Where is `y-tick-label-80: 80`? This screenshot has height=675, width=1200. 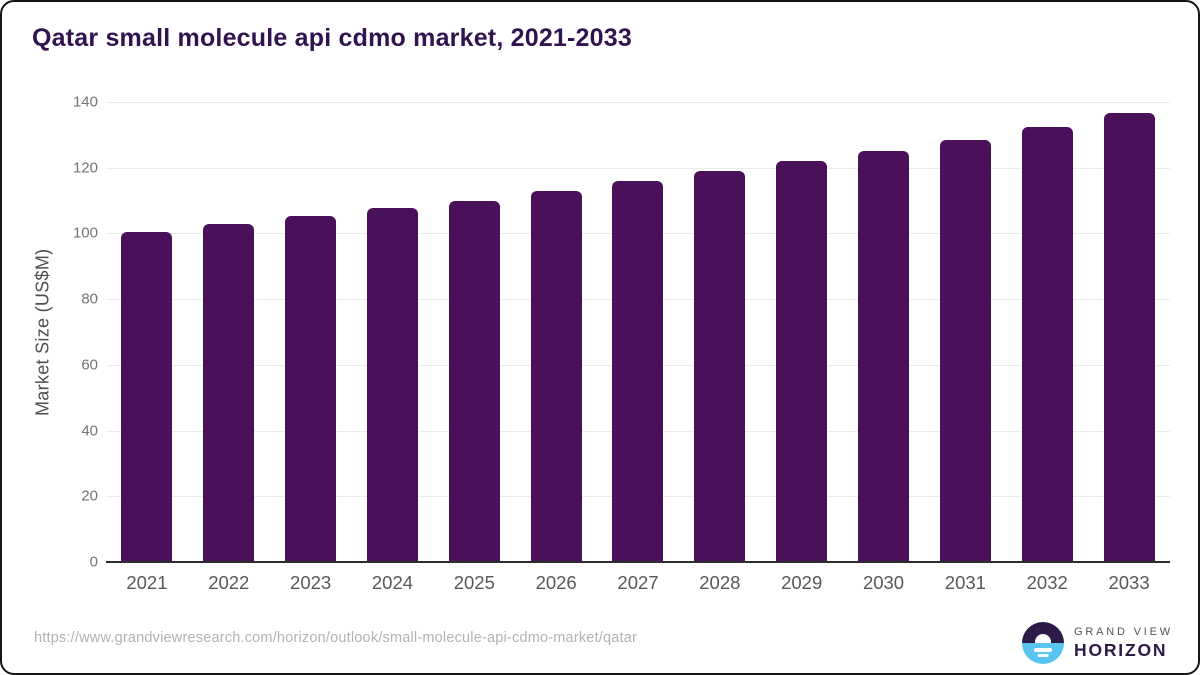 y-tick-label-80: 80 is located at coordinates (89, 299).